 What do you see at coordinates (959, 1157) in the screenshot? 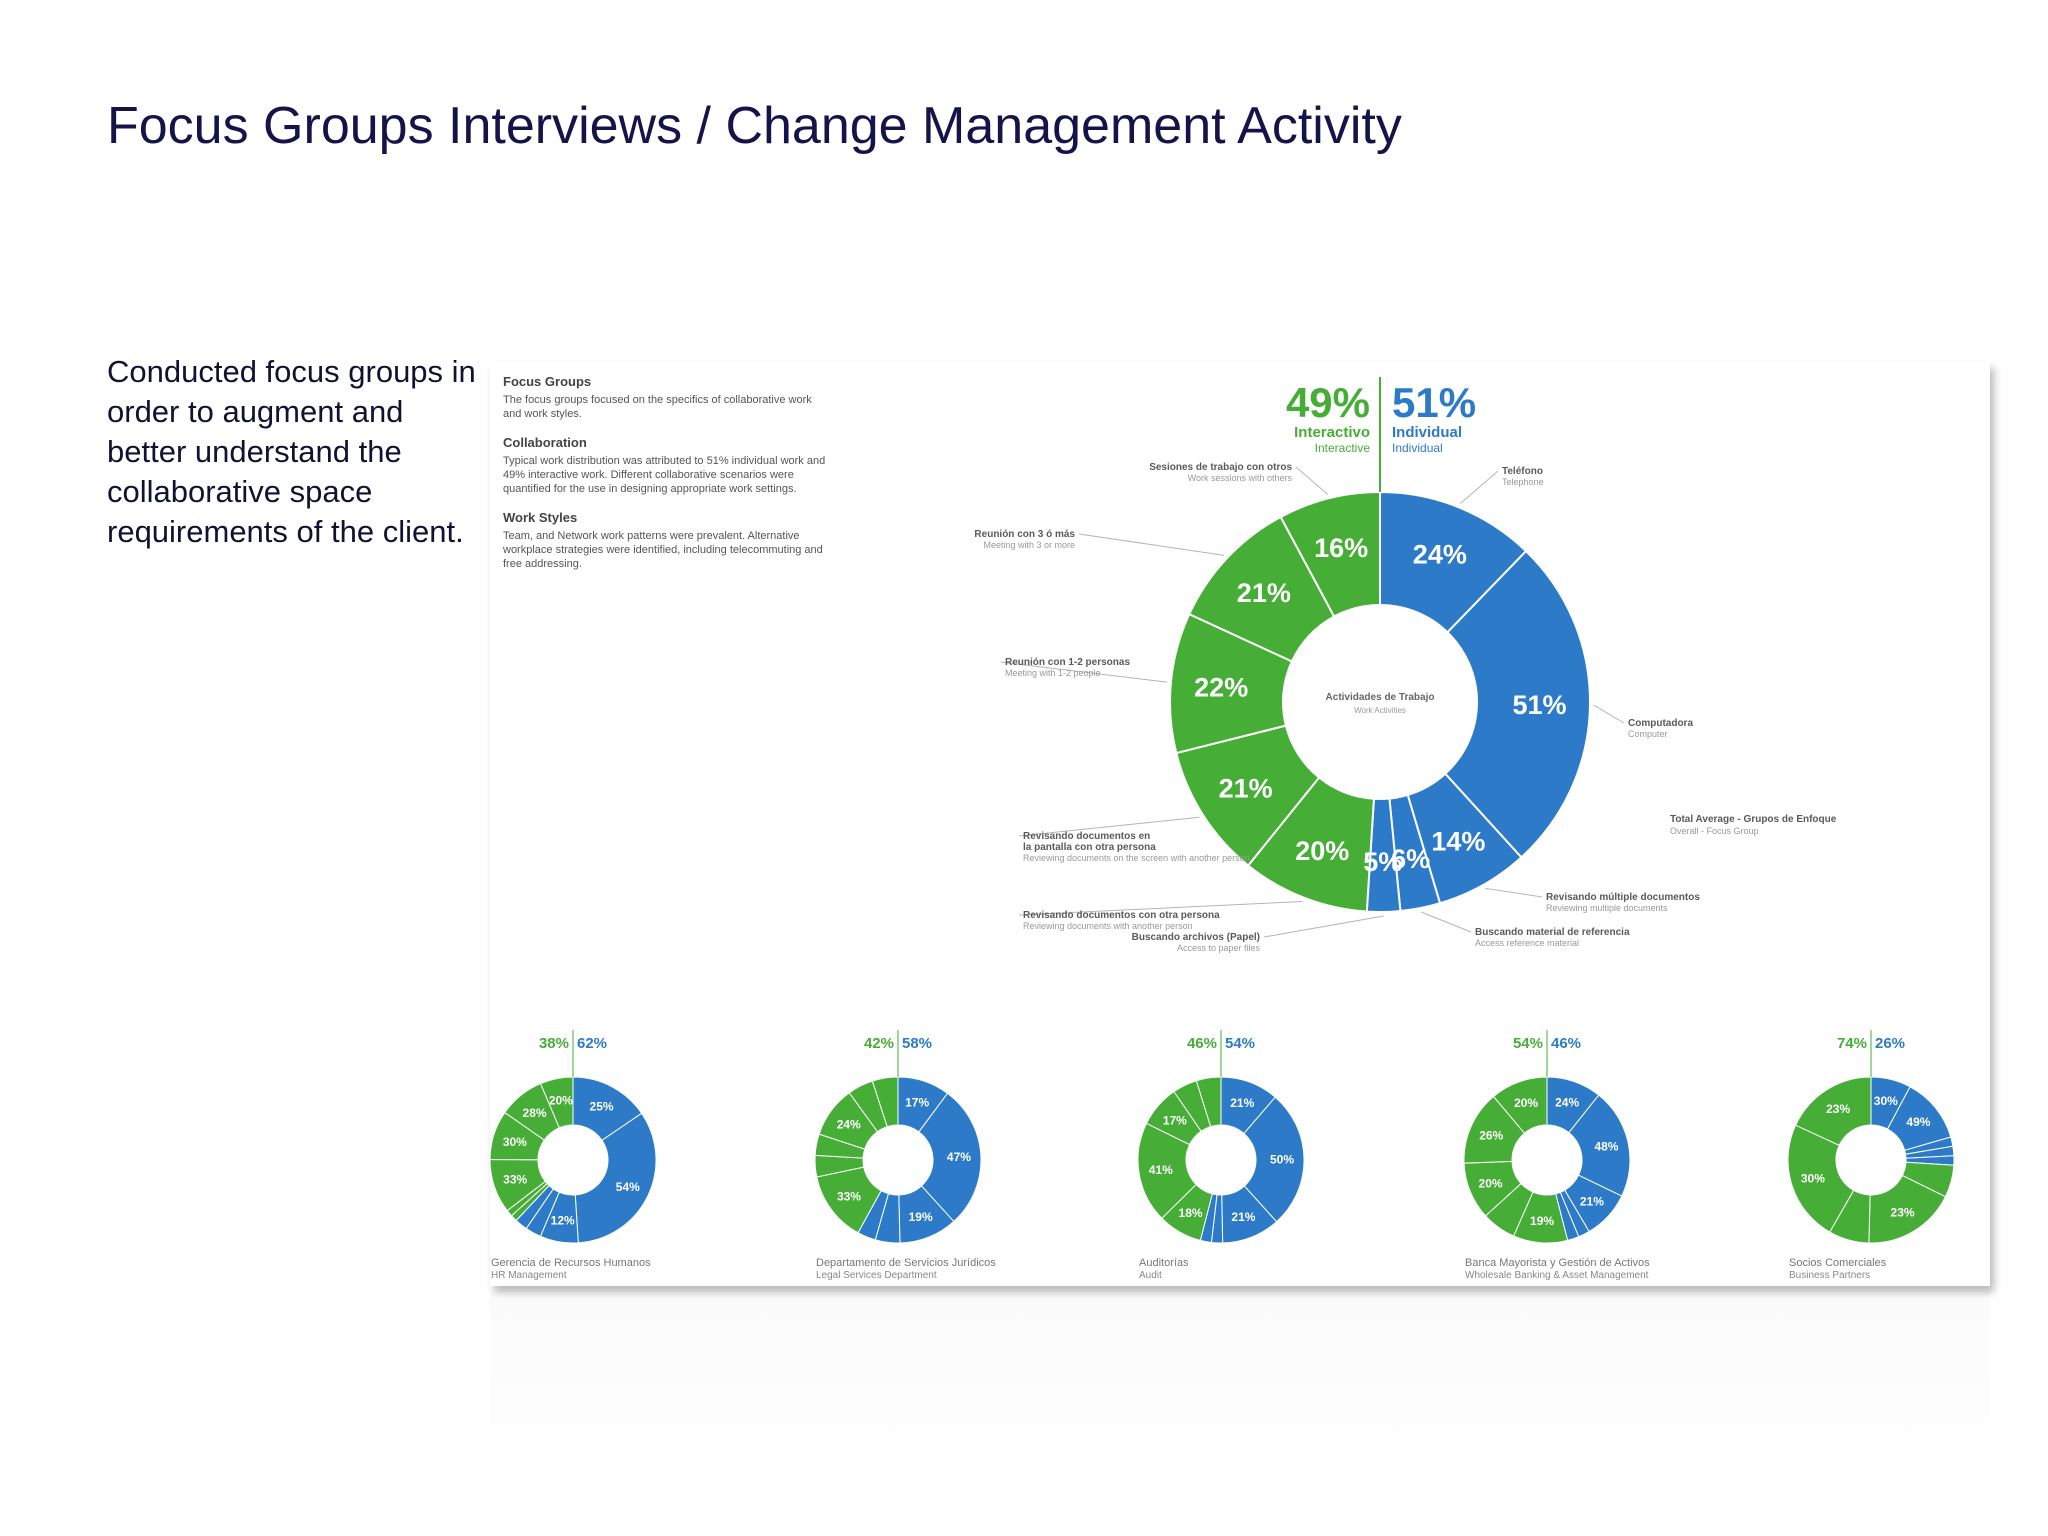
I see `slice-label: 47%` at bounding box center [959, 1157].